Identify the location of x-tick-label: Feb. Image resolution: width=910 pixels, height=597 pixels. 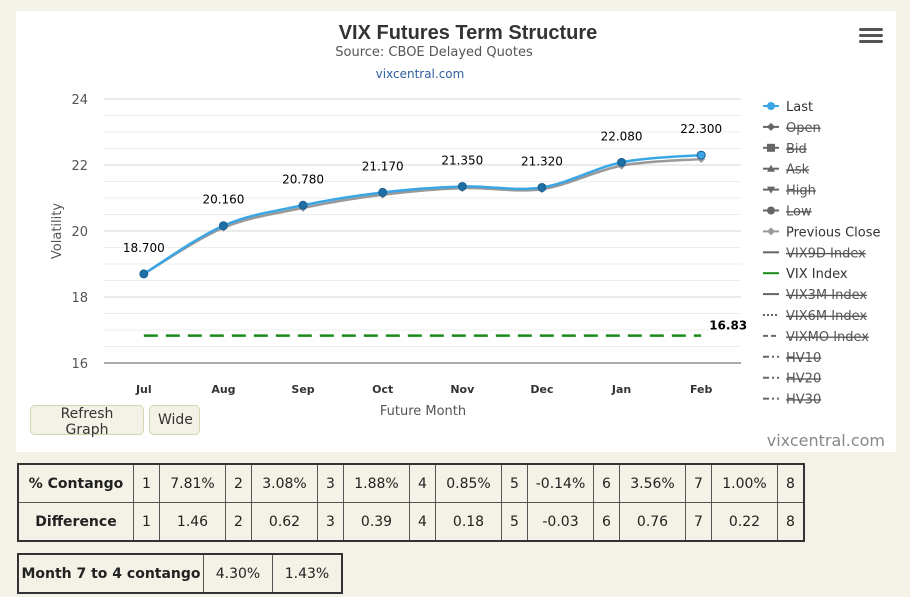
(701, 389).